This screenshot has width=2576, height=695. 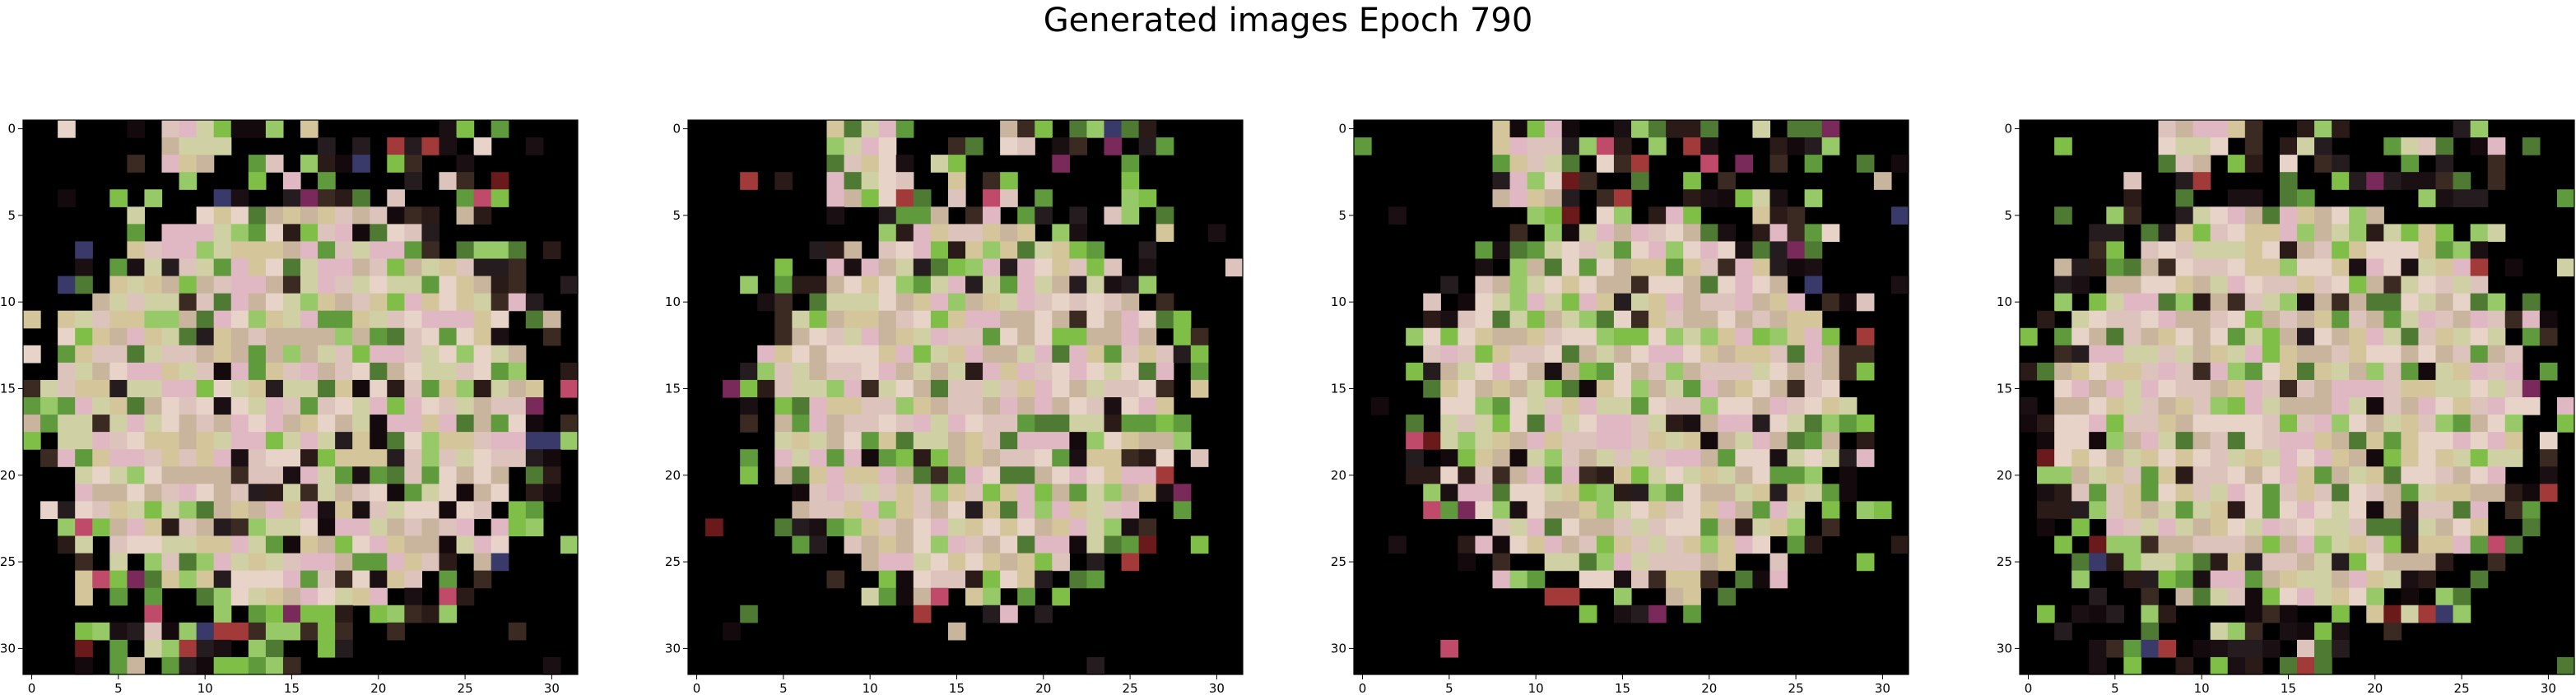 I want to click on x-tick-label: 15, so click(x=2288, y=688).